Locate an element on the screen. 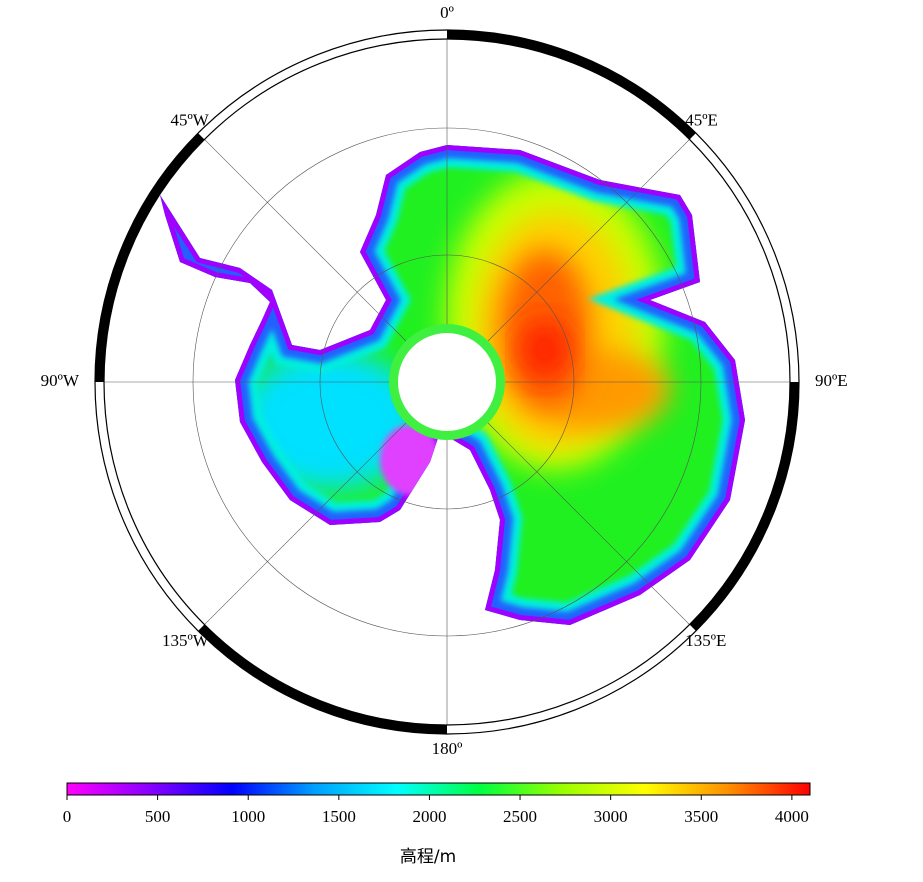  longitude-label: 180º is located at coordinates (447, 748).